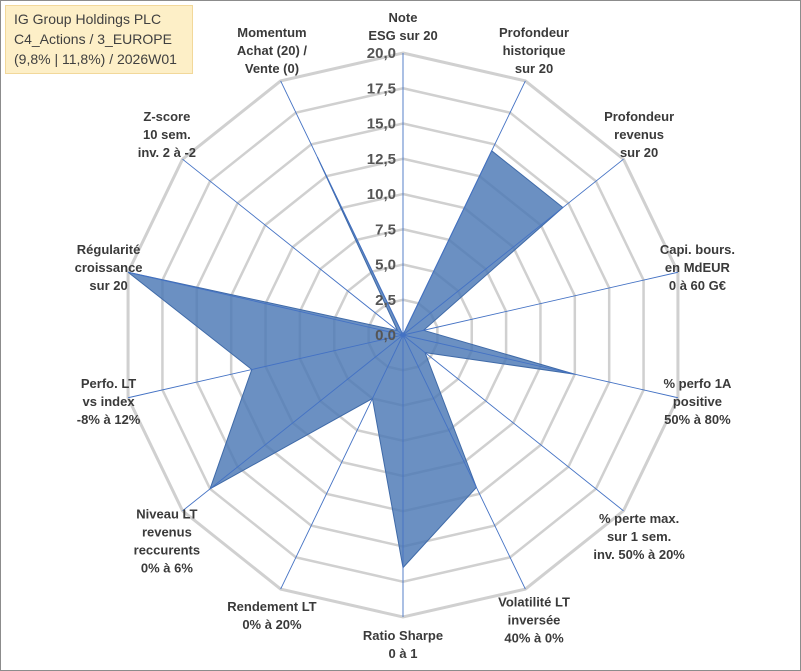 The width and height of the screenshot is (801, 671). Describe the element at coordinates (88, 19) in the screenshot. I see `company-name: IG Group Holdings PLC` at that location.